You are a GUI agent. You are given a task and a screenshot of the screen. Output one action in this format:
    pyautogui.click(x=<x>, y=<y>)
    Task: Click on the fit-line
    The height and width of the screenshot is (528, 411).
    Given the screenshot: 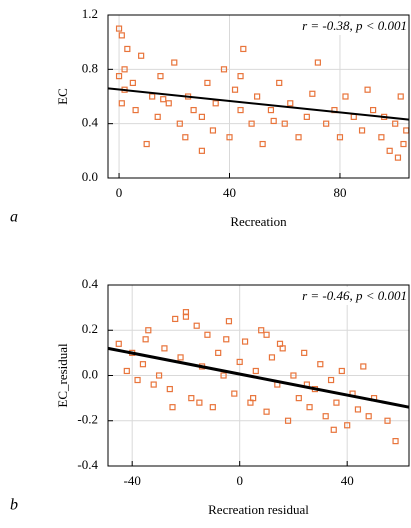 What is the action you would take?
    pyautogui.click(x=258, y=377)
    